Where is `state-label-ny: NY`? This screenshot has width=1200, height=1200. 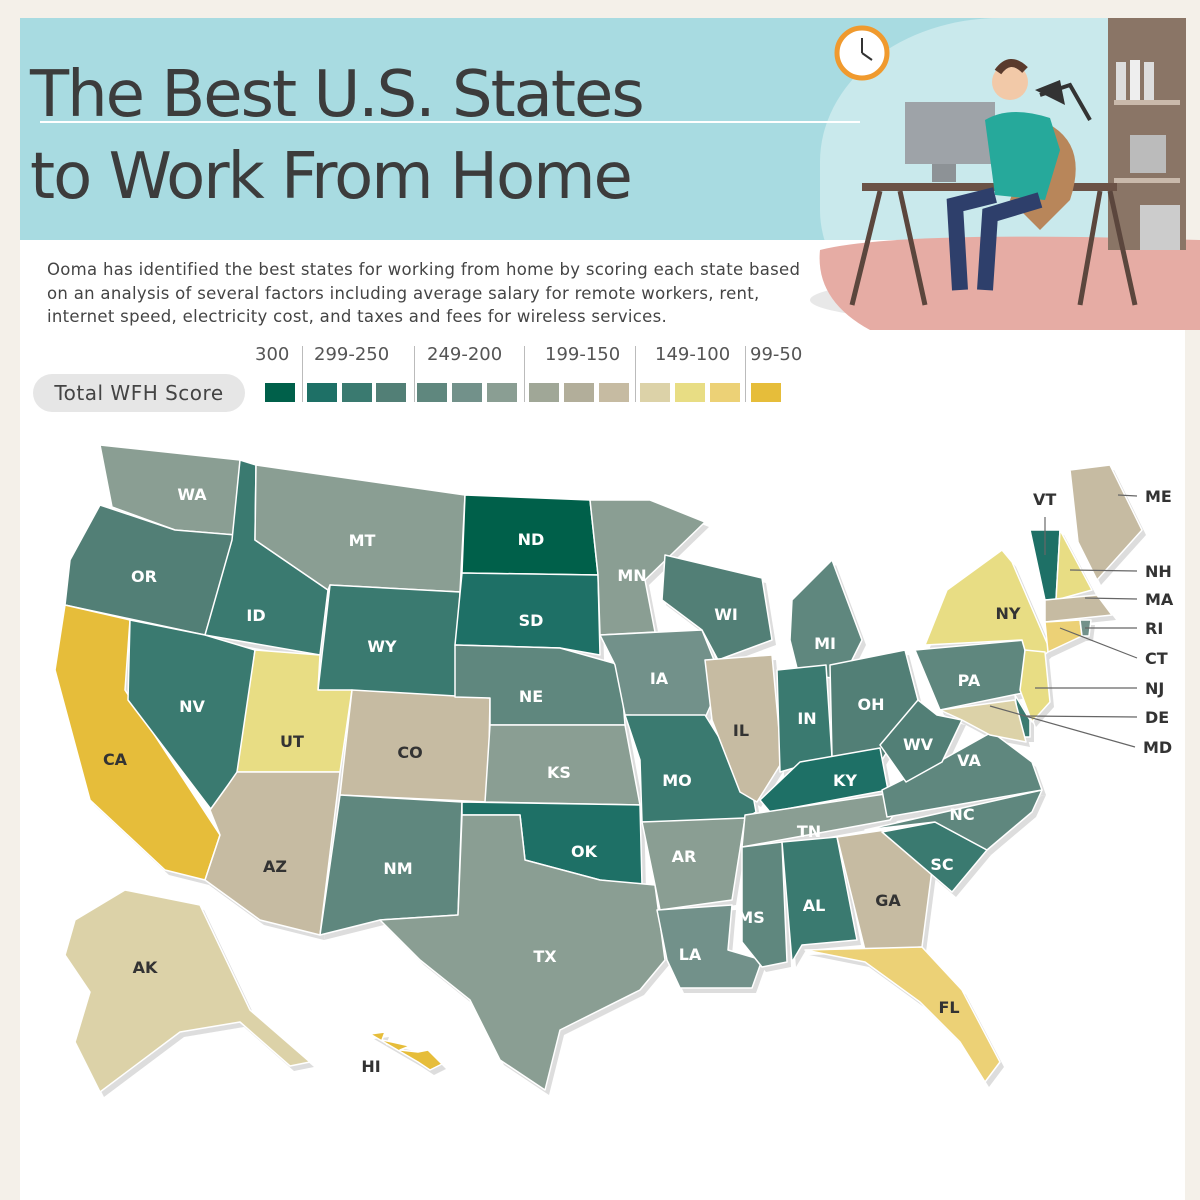
state-label-ny: NY is located at coordinates (1008, 613).